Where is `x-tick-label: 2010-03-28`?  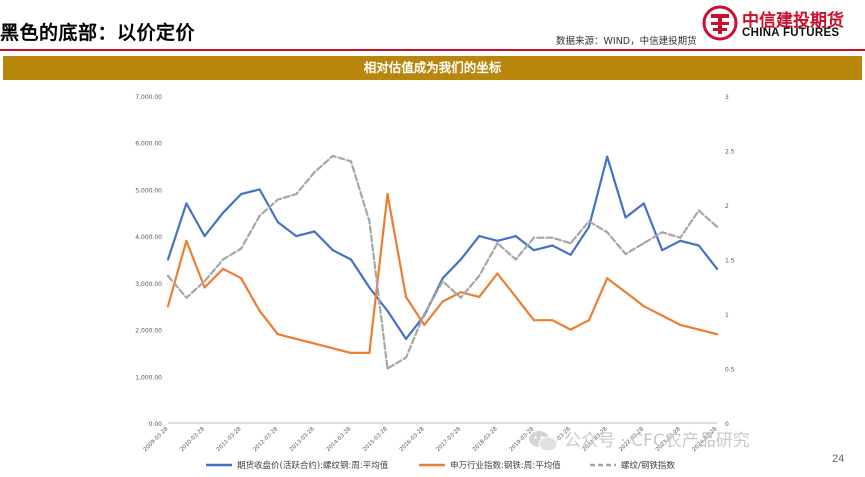
x-tick-label: 2010-03-28 is located at coordinates (192, 439).